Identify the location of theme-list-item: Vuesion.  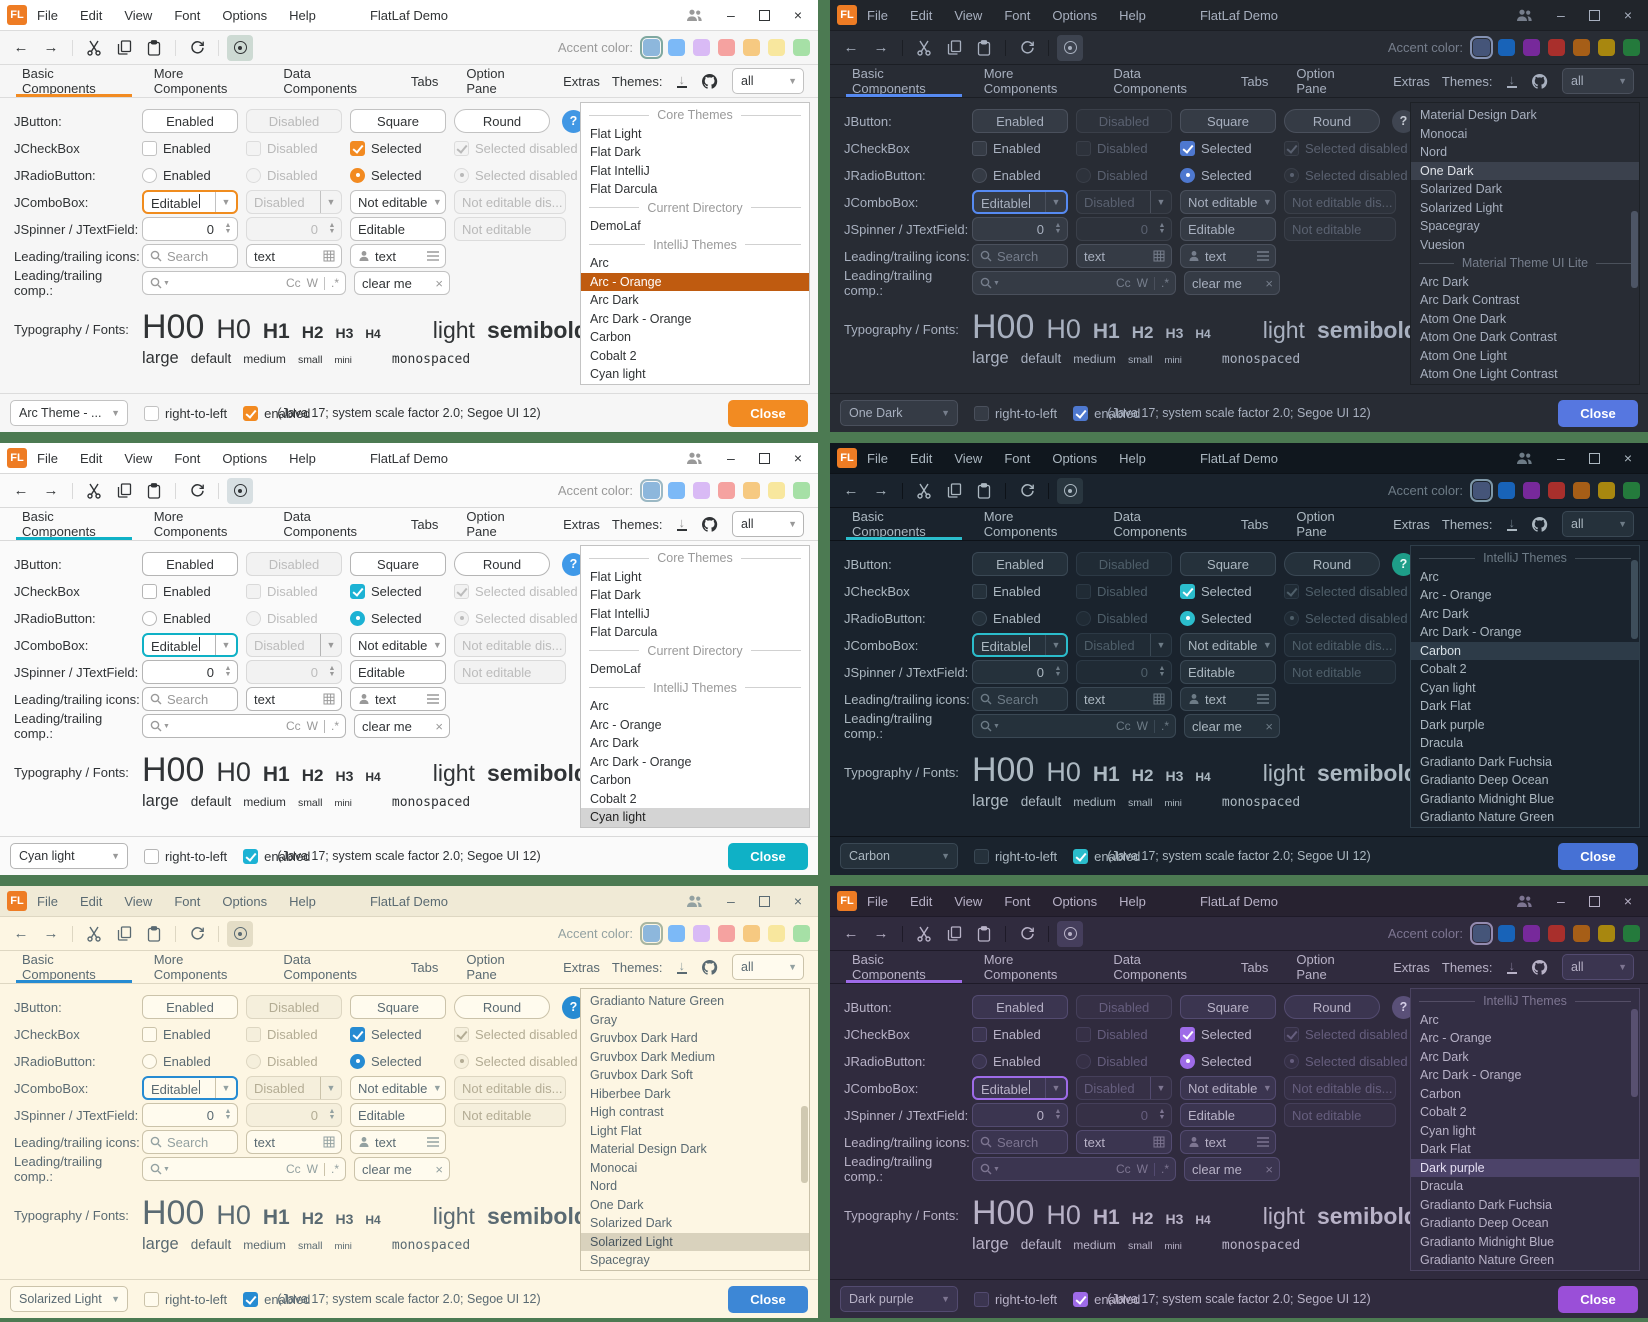
(1442, 244).